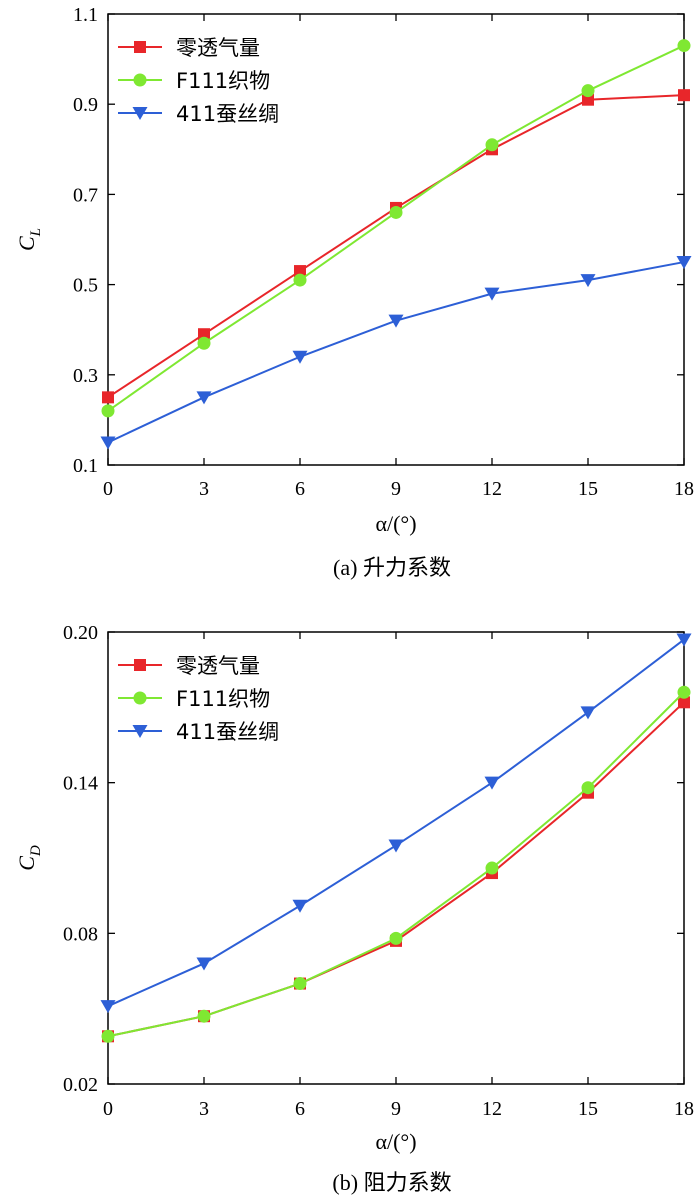  I want to click on y-axis-title: CL, so click(29, 239).